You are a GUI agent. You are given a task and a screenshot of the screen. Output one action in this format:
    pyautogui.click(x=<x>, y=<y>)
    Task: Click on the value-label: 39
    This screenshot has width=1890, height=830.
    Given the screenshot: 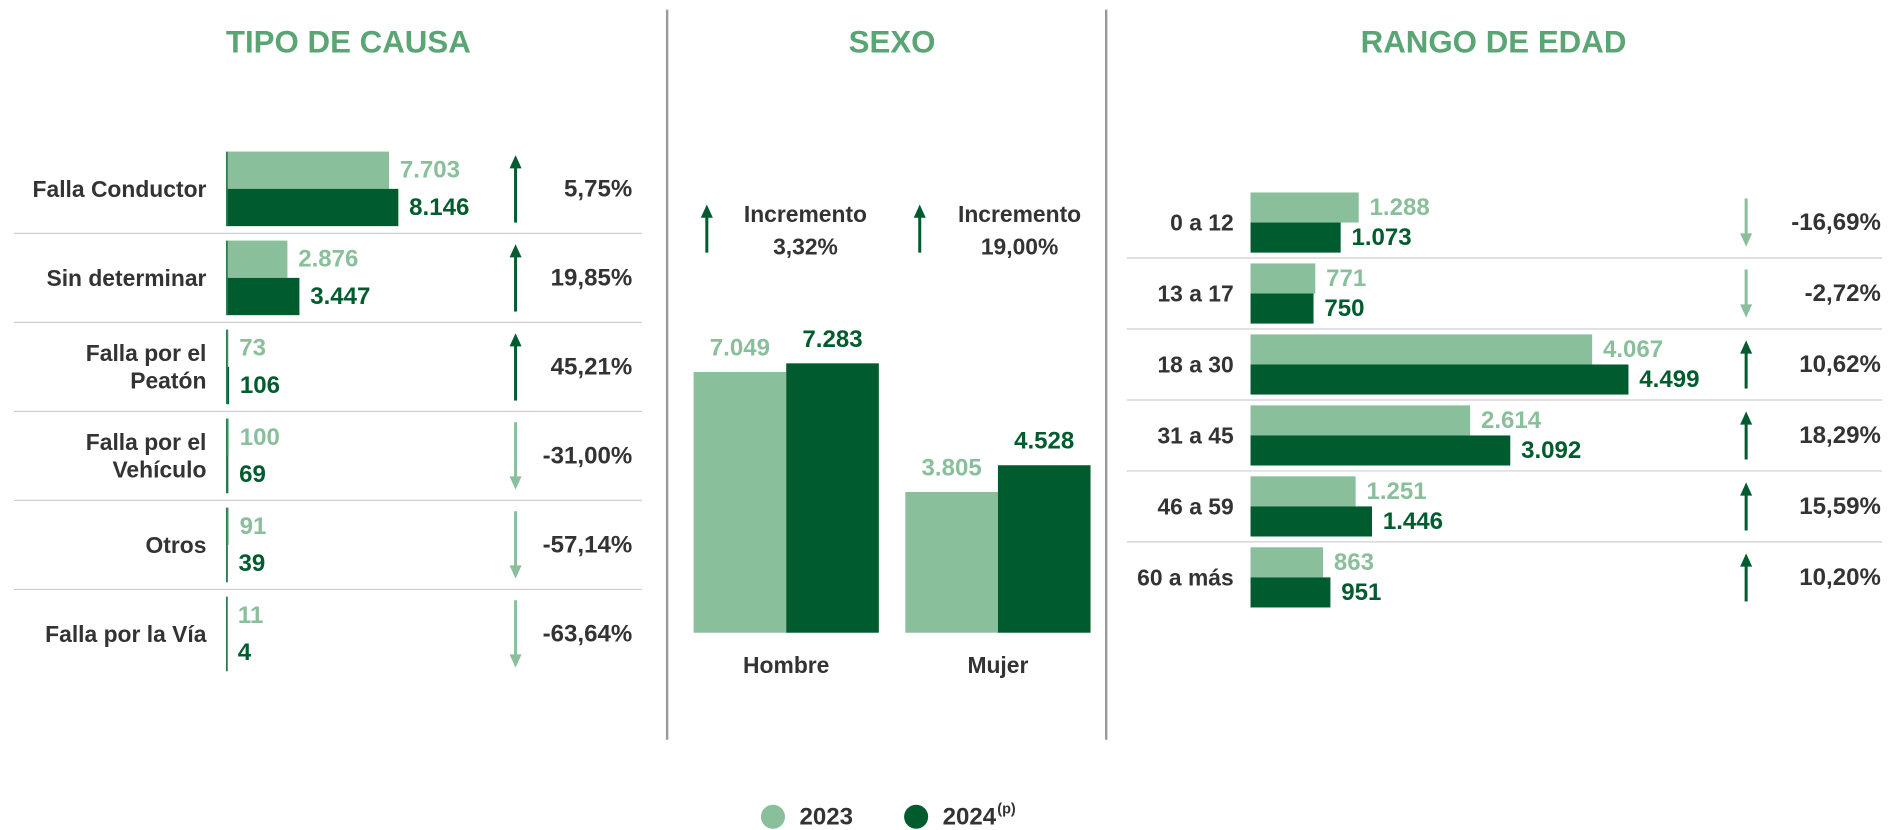 What is the action you would take?
    pyautogui.click(x=252, y=563)
    